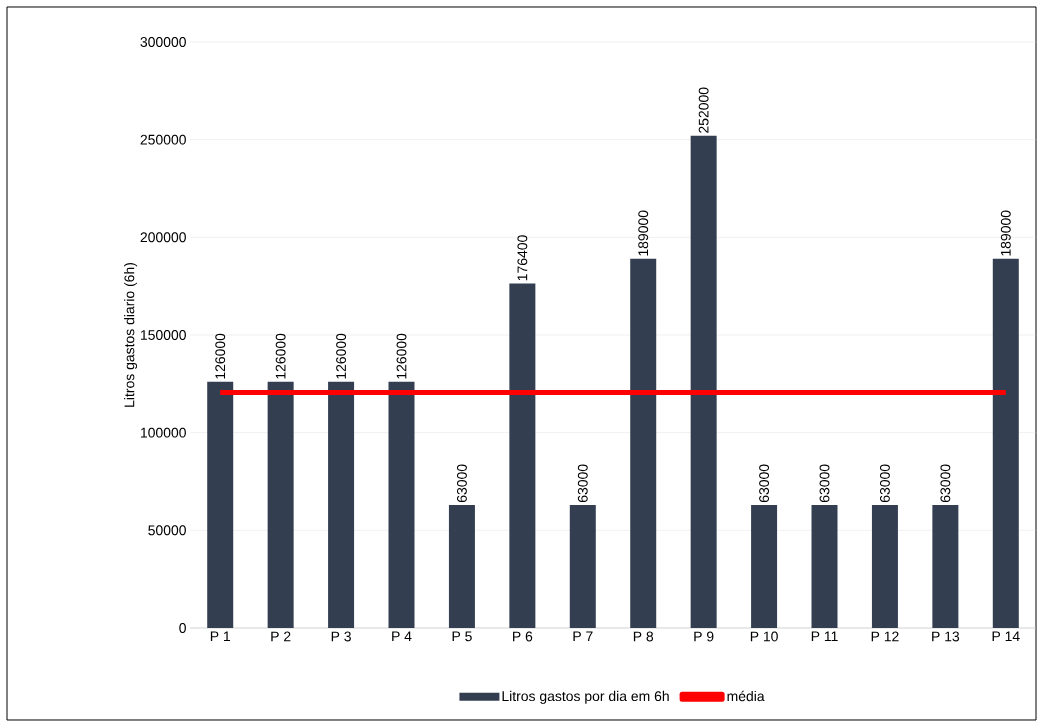  Describe the element at coordinates (163, 42) in the screenshot. I see `y-tick-label: 300000` at that location.